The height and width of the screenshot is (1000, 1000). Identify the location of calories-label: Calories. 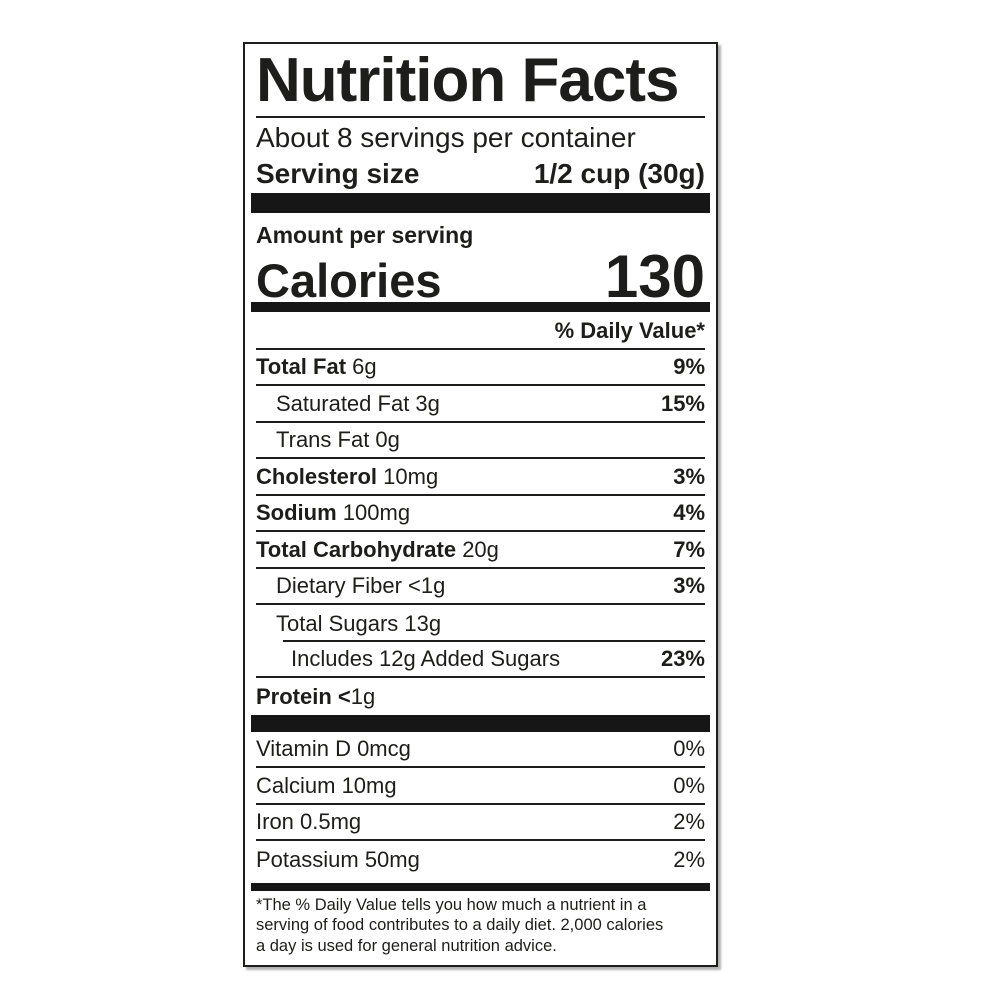
(349, 280).